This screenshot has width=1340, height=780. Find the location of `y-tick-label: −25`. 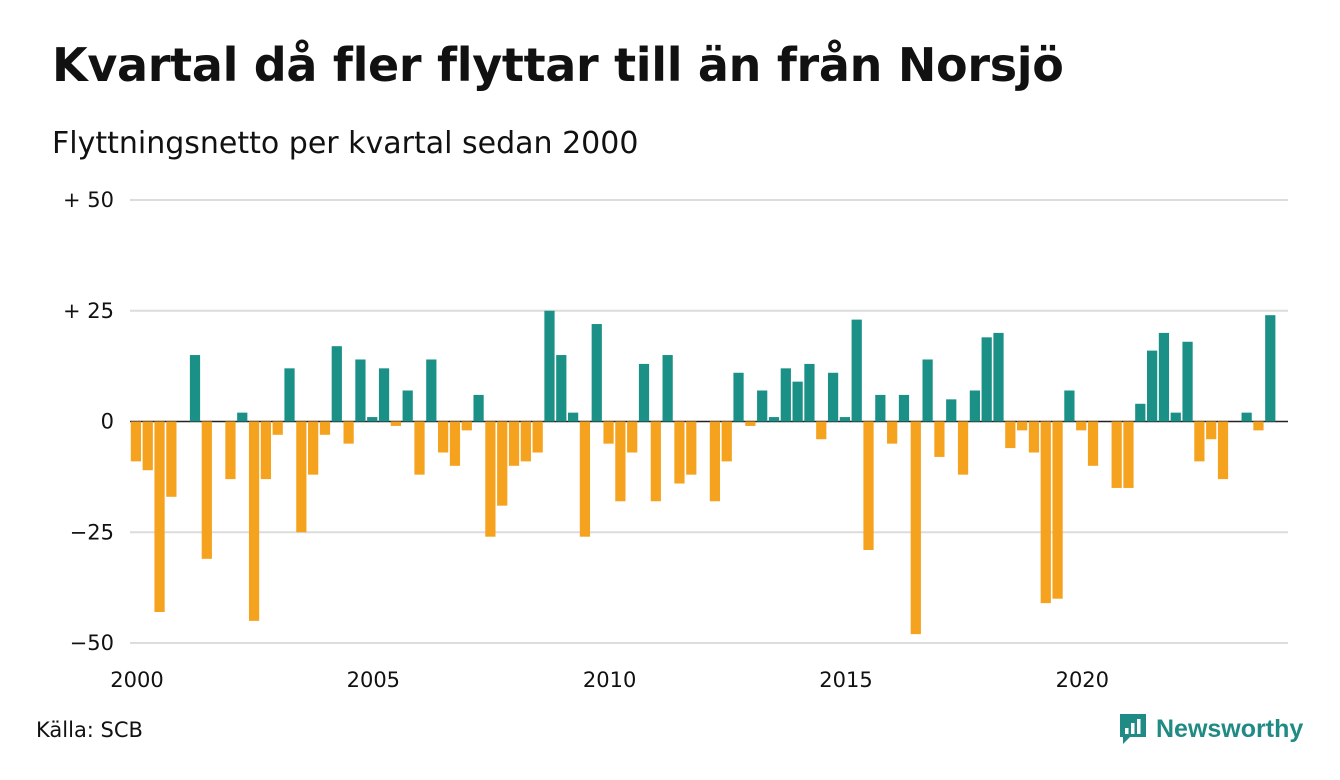

y-tick-label: −25 is located at coordinates (92, 532).